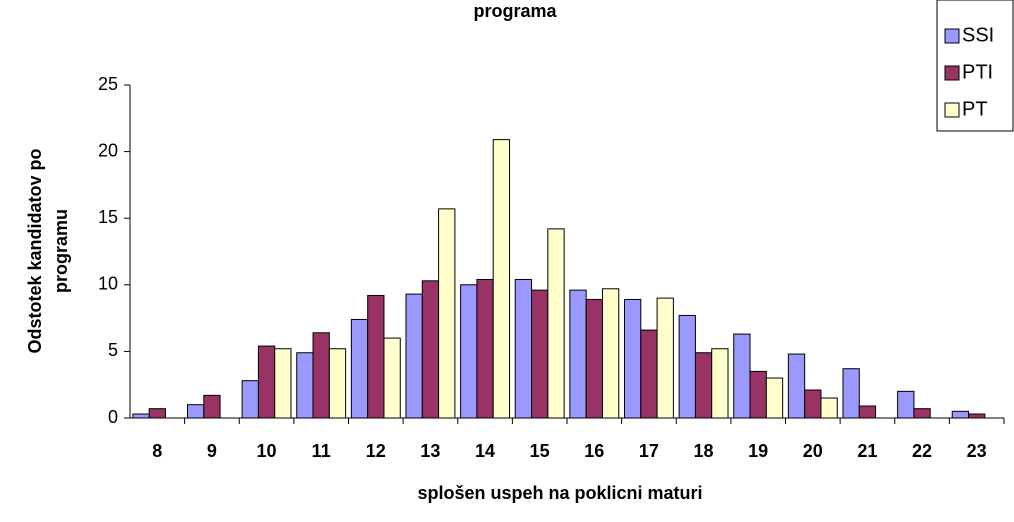  Describe the element at coordinates (594, 451) in the screenshot. I see `x-tick-label: 16` at that location.